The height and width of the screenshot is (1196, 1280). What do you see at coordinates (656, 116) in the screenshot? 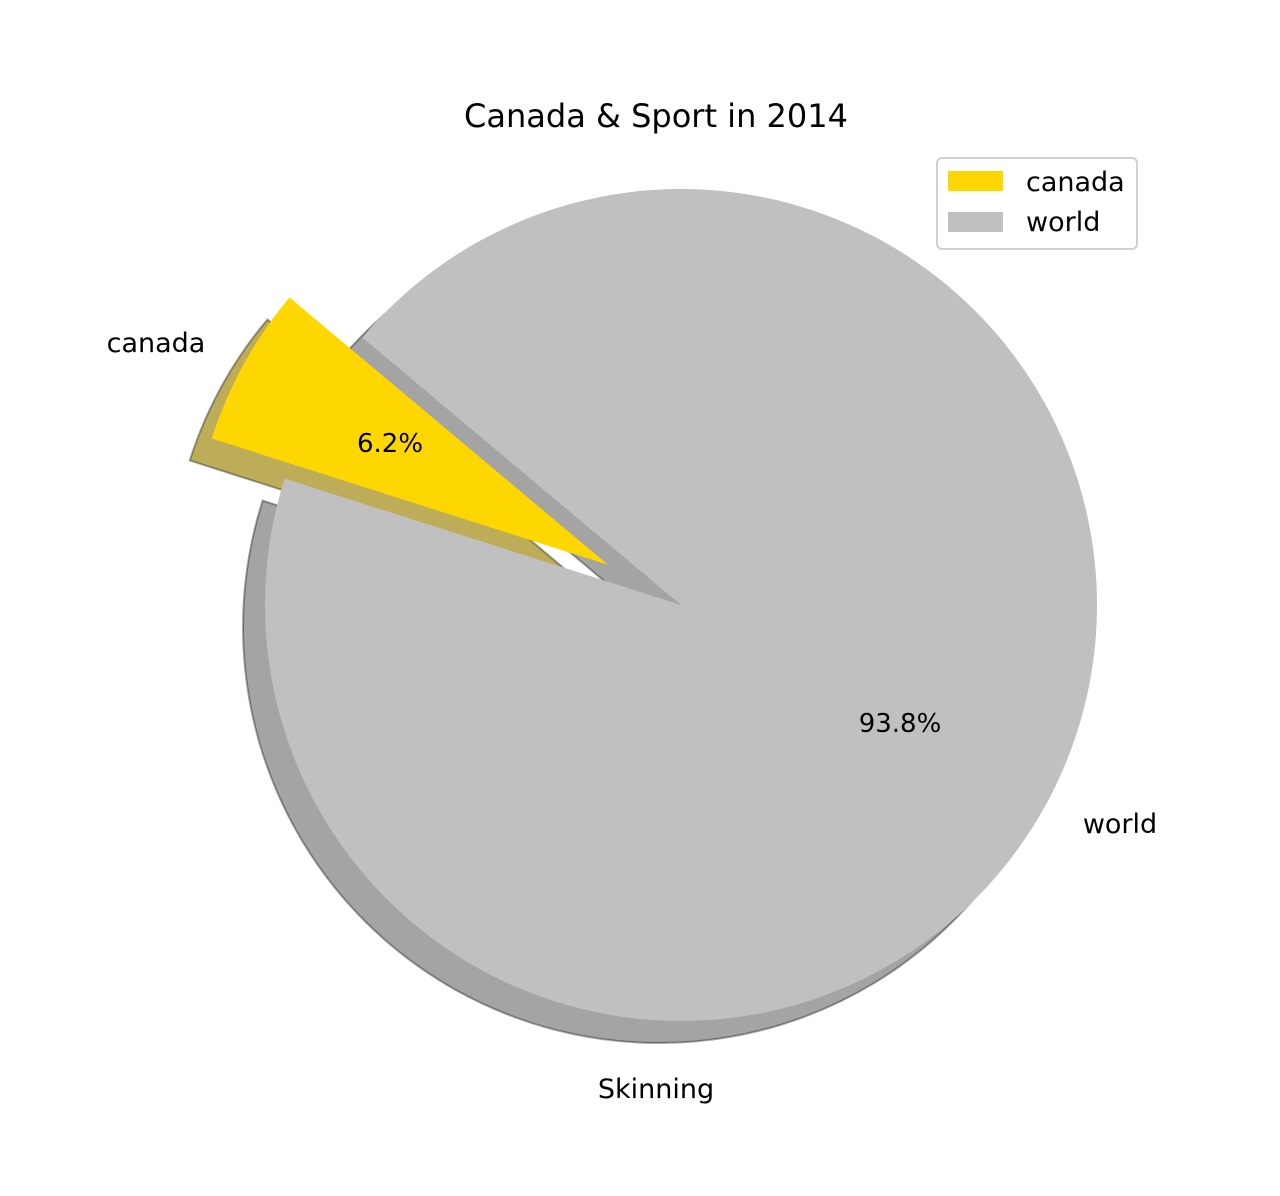
I see `chart-title: Canada & Sport in 2014` at bounding box center [656, 116].